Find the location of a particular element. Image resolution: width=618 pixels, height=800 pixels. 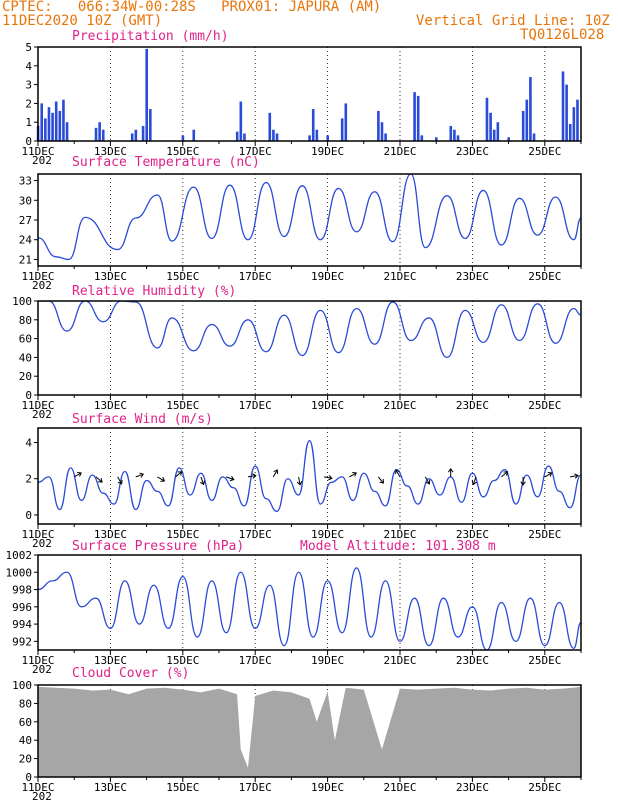

humidity-title: Relative Humidity (%) is located at coordinates (154, 291).